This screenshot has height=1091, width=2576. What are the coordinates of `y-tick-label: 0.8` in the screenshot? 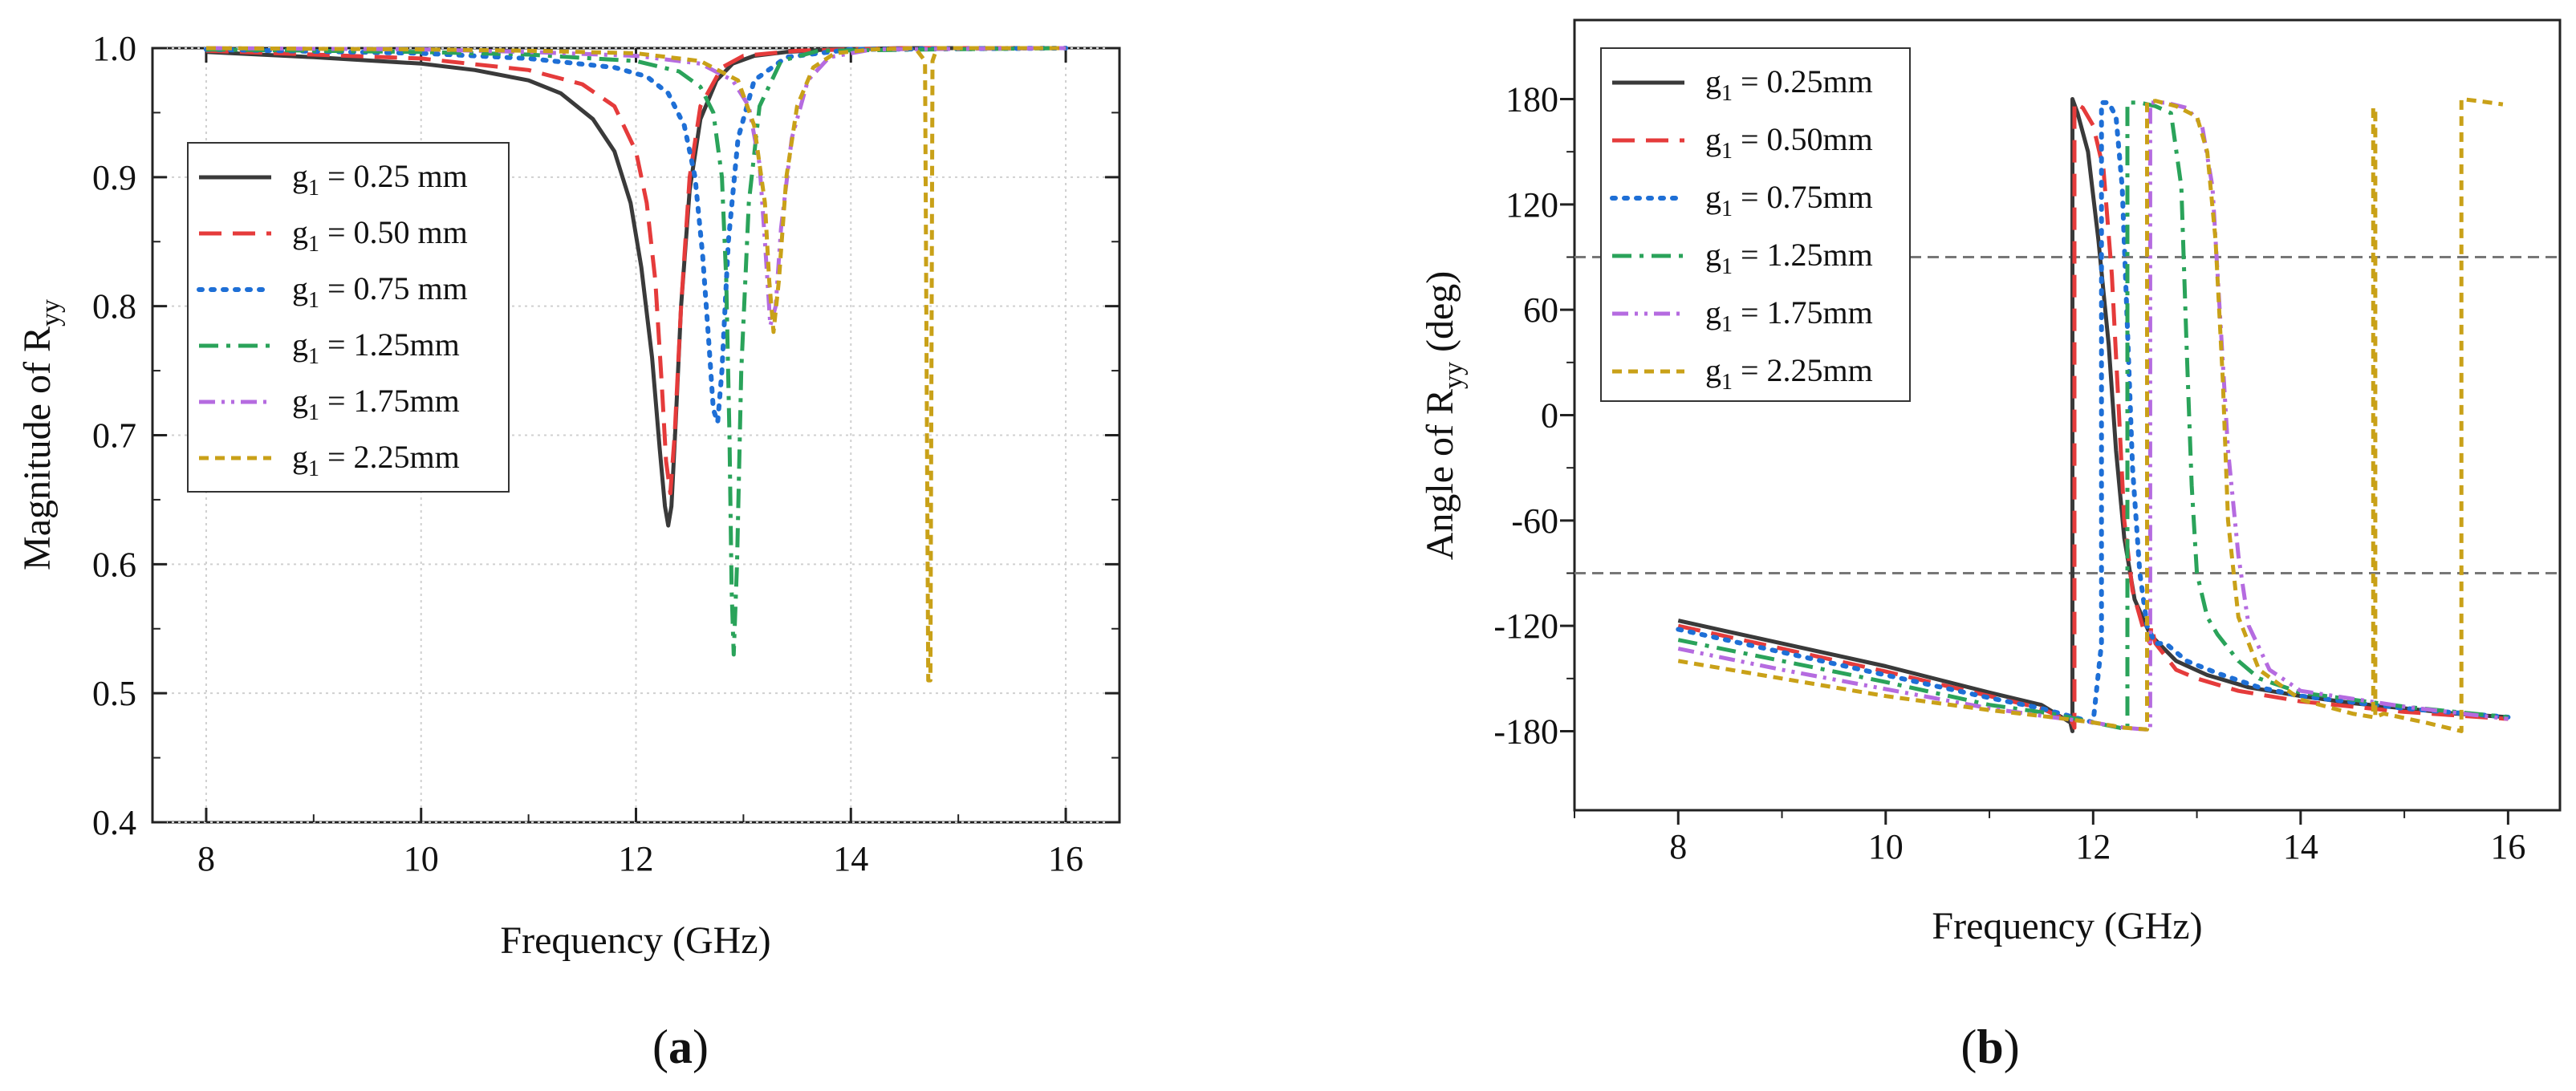 It's located at (114, 306).